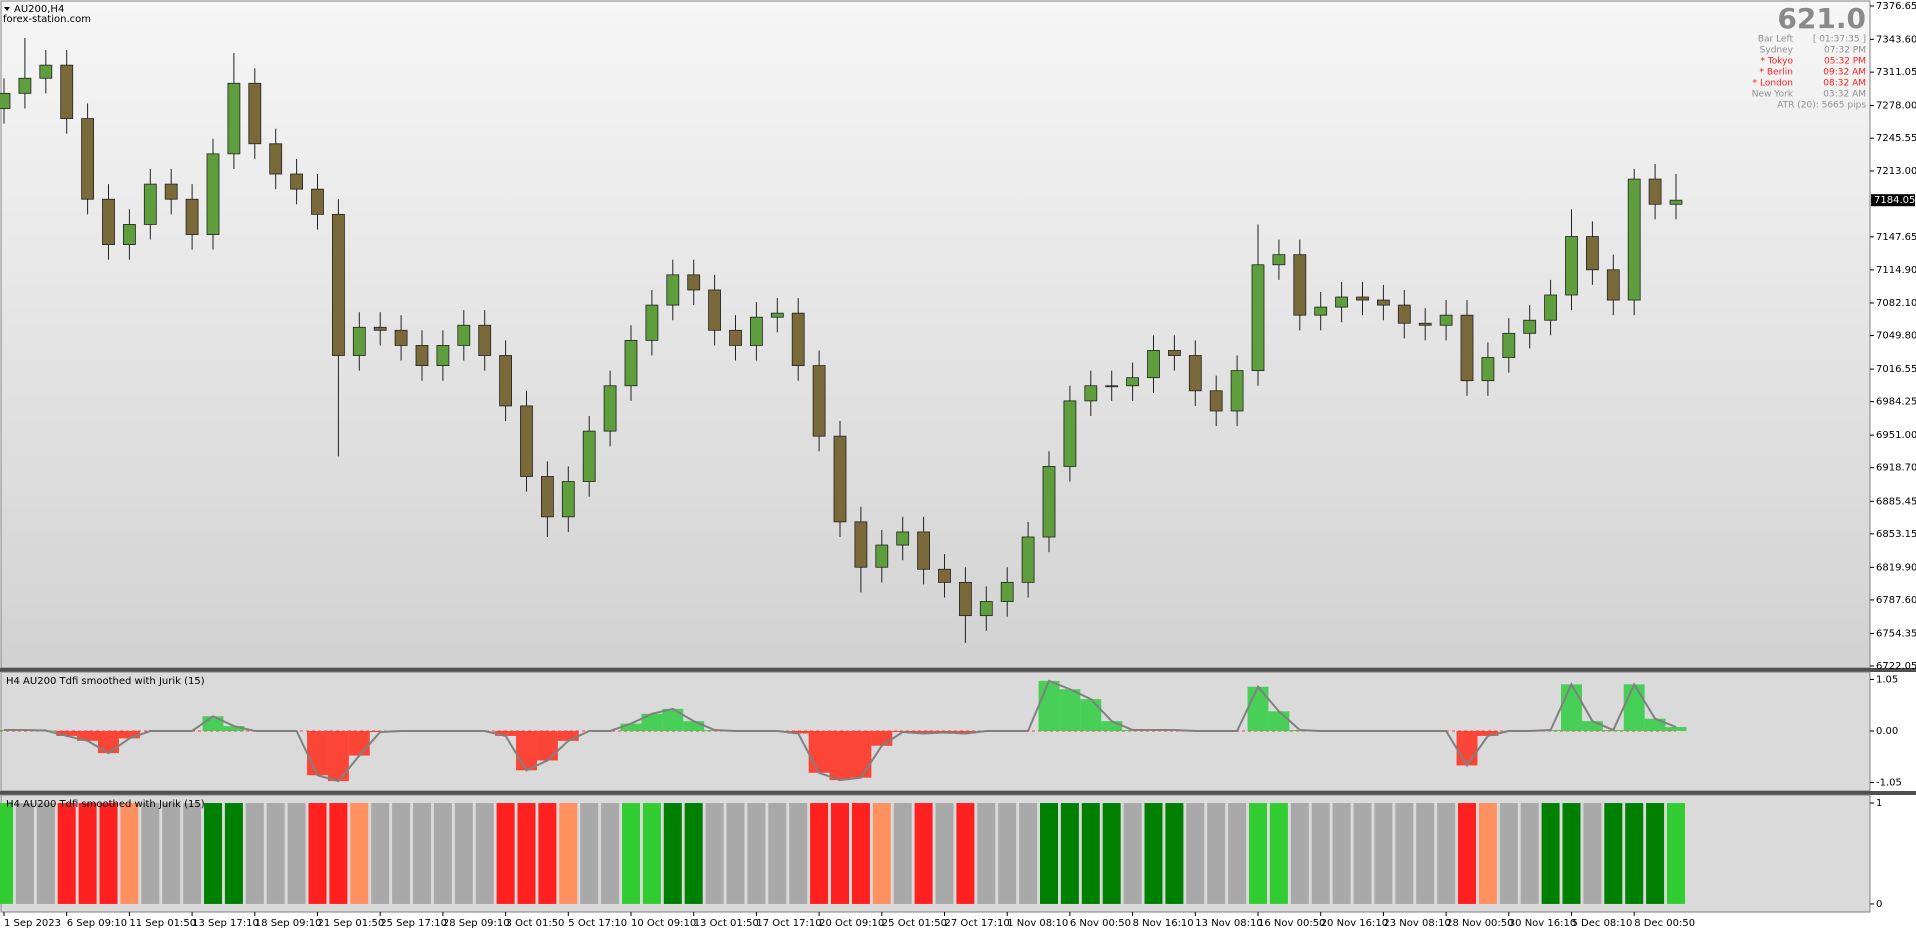 The height and width of the screenshot is (933, 1916). Describe the element at coordinates (1776, 40) in the screenshot. I see `info-row-label: Bar Left` at that location.